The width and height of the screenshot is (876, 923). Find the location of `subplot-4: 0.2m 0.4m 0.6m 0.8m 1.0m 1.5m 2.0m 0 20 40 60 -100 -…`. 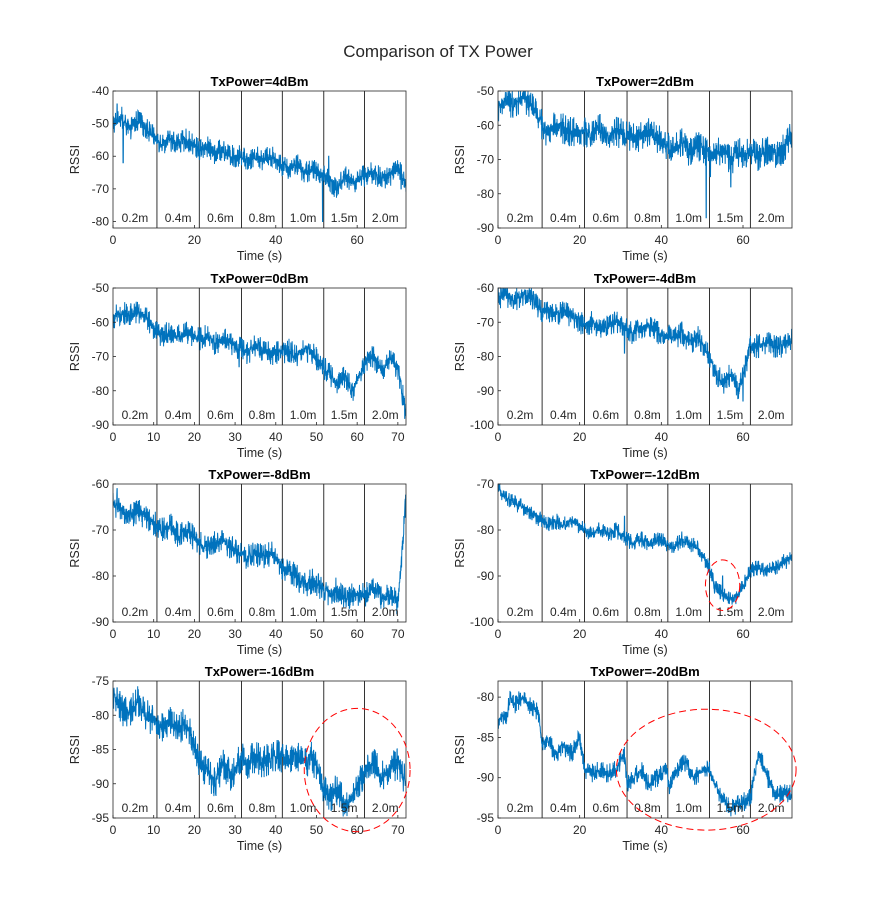

subplot-4: 0.2m 0.4m 0.6m 0.8m 1.0m 1.5m 2.0m 0 20 40 60 -100 -… is located at coordinates (623, 365).